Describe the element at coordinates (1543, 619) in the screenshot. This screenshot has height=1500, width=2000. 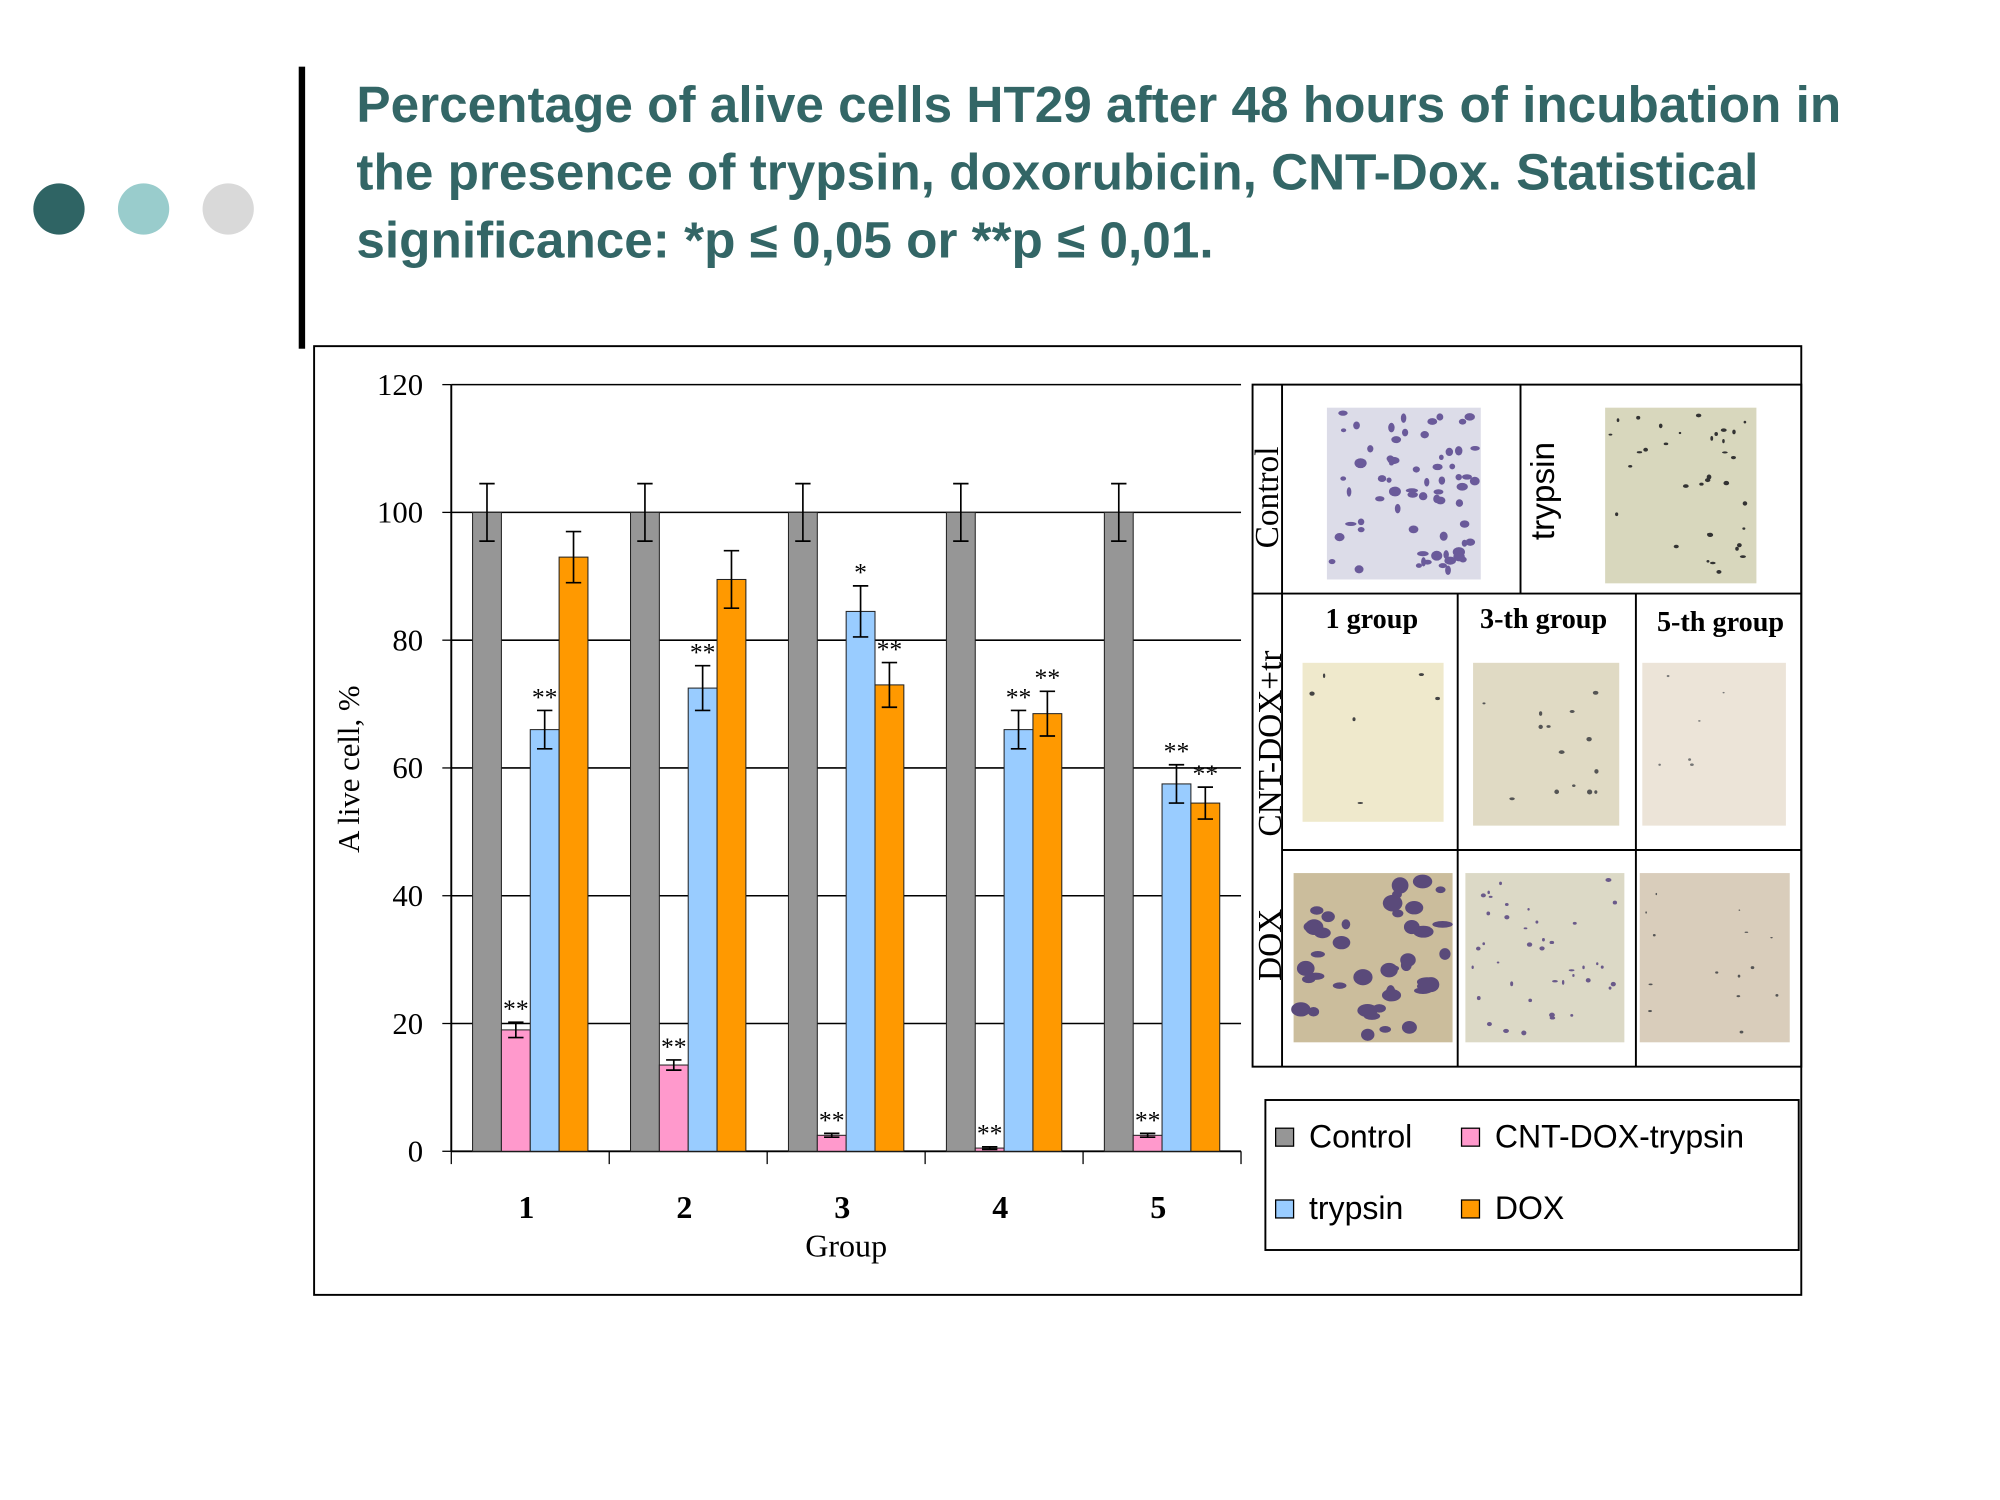
I see `panel-label: 3-th group` at that location.